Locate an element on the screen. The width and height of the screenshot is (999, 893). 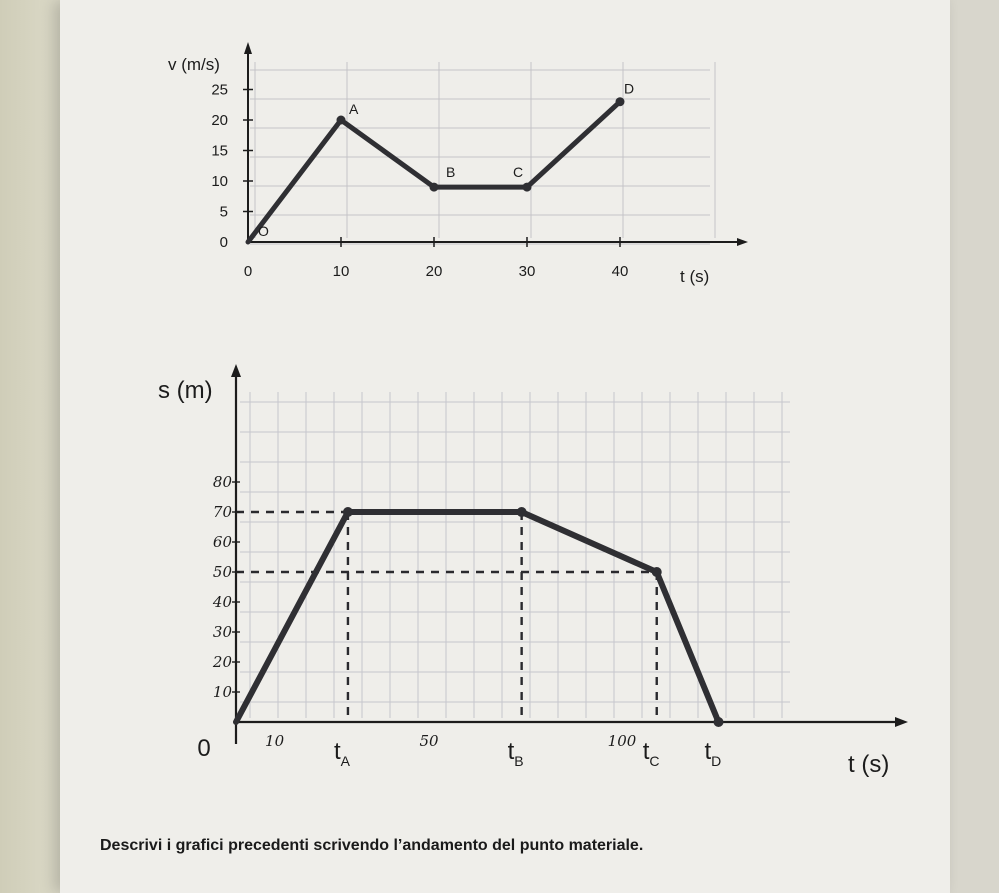
data-point-c is located at coordinates (527, 187).